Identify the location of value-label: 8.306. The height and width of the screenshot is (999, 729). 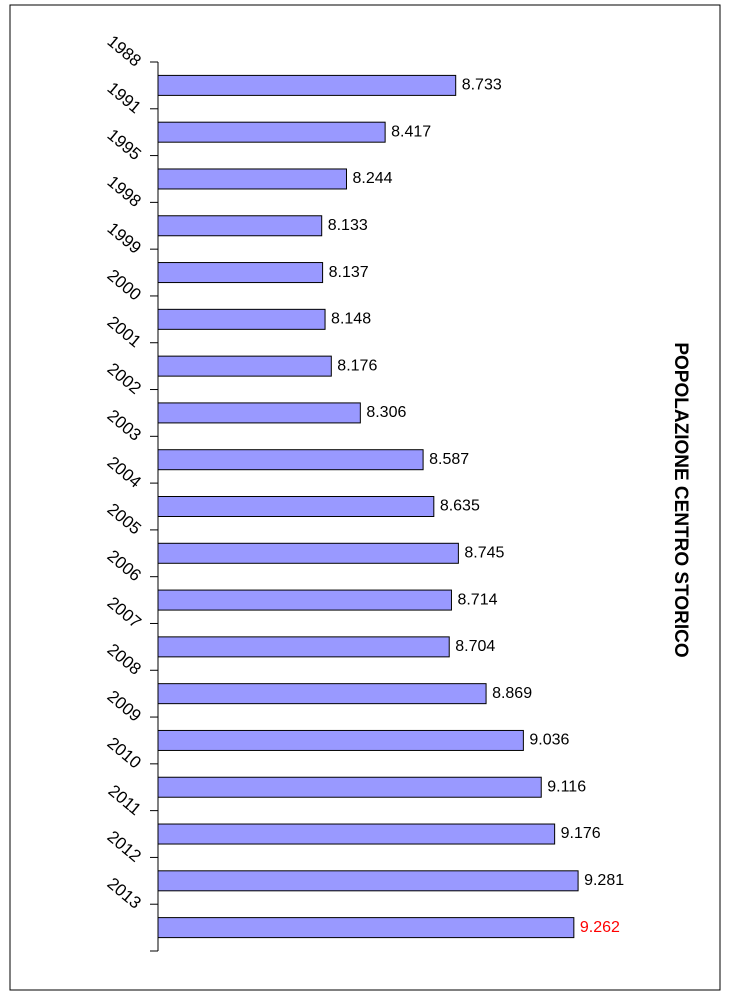
(386, 412).